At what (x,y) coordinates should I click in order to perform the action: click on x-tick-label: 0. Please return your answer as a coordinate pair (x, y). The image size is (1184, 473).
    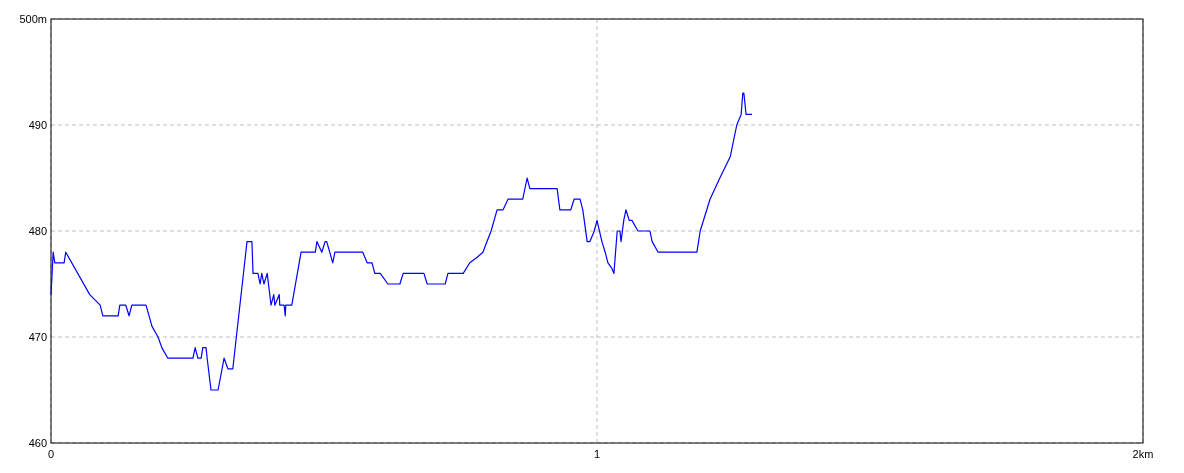
    Looking at the image, I should click on (51, 454).